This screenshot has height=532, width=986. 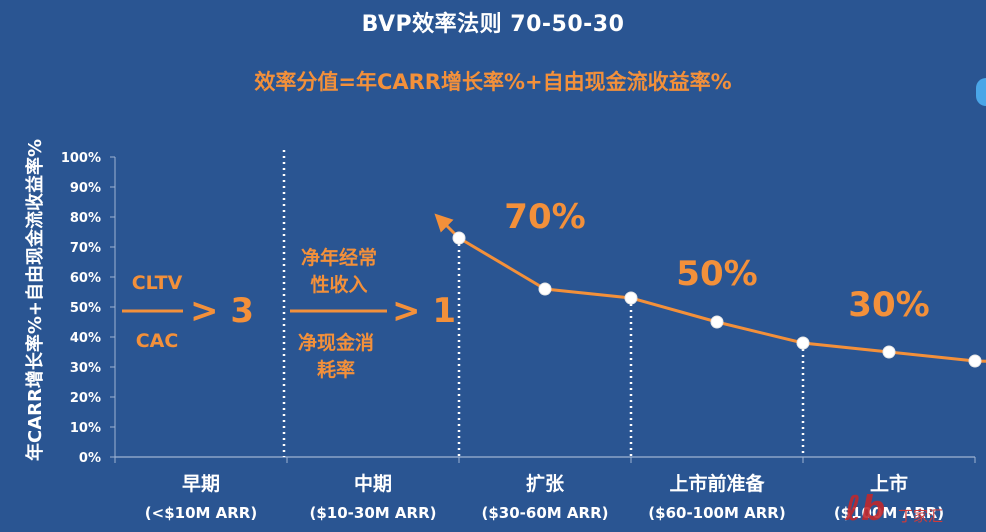 What do you see at coordinates (981, 92) in the screenshot?
I see `edge-badge-icon` at bounding box center [981, 92].